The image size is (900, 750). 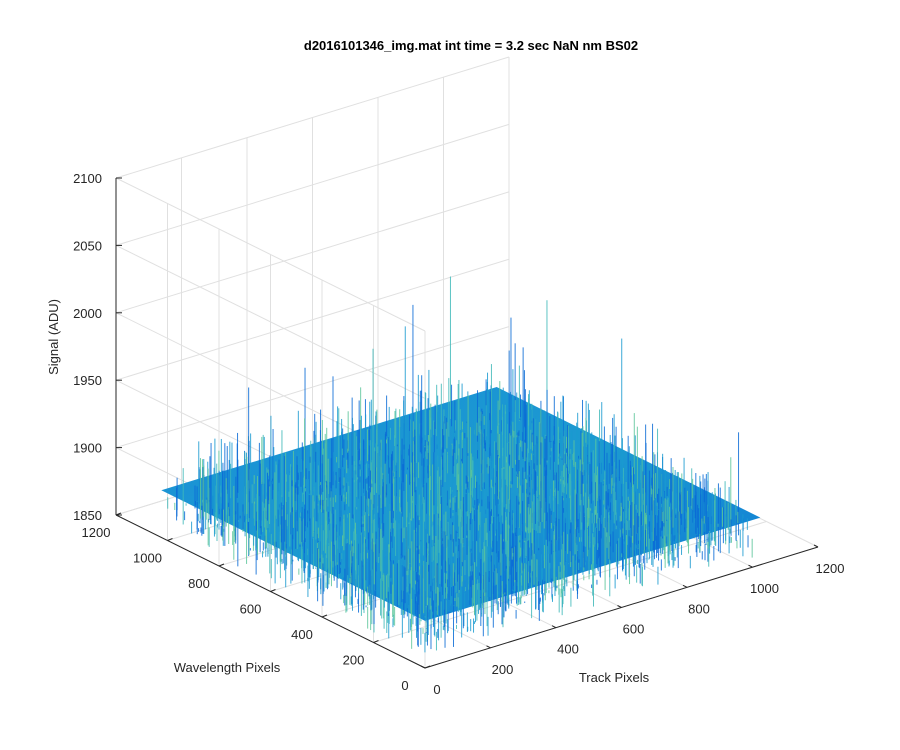 What do you see at coordinates (87, 515) in the screenshot?
I see `z-tick-label: 1850` at bounding box center [87, 515].